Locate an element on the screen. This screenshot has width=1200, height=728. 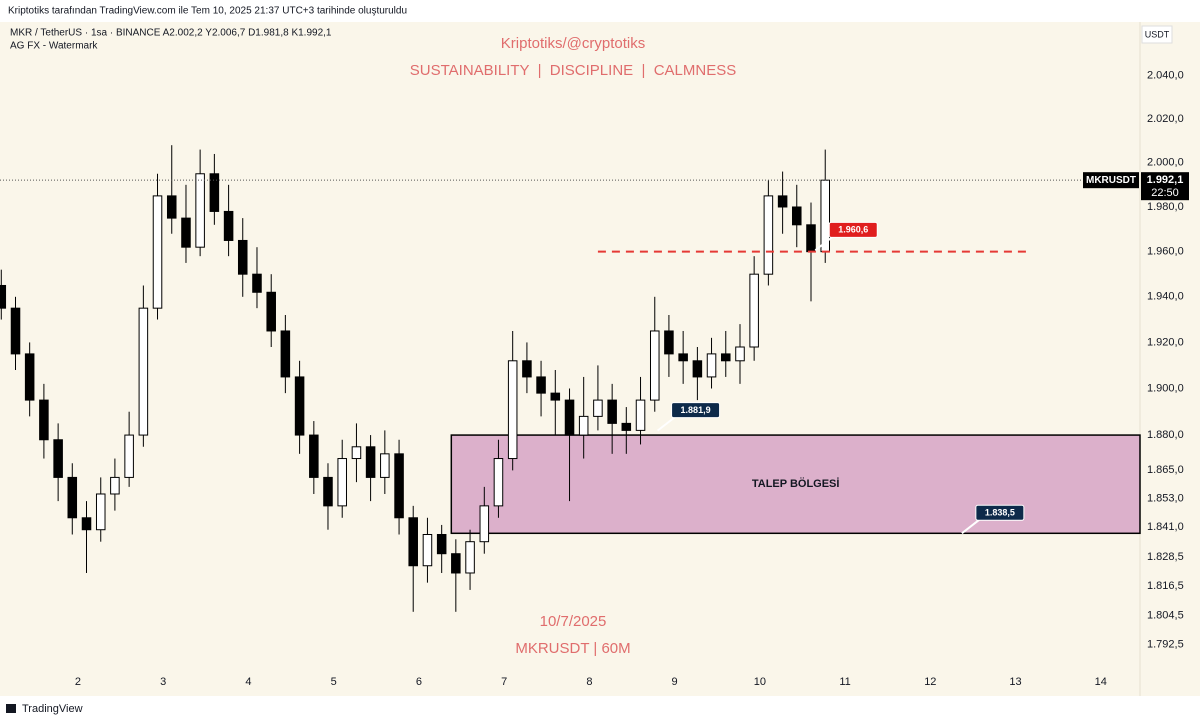
x-tick-label: 8 is located at coordinates (589, 682).